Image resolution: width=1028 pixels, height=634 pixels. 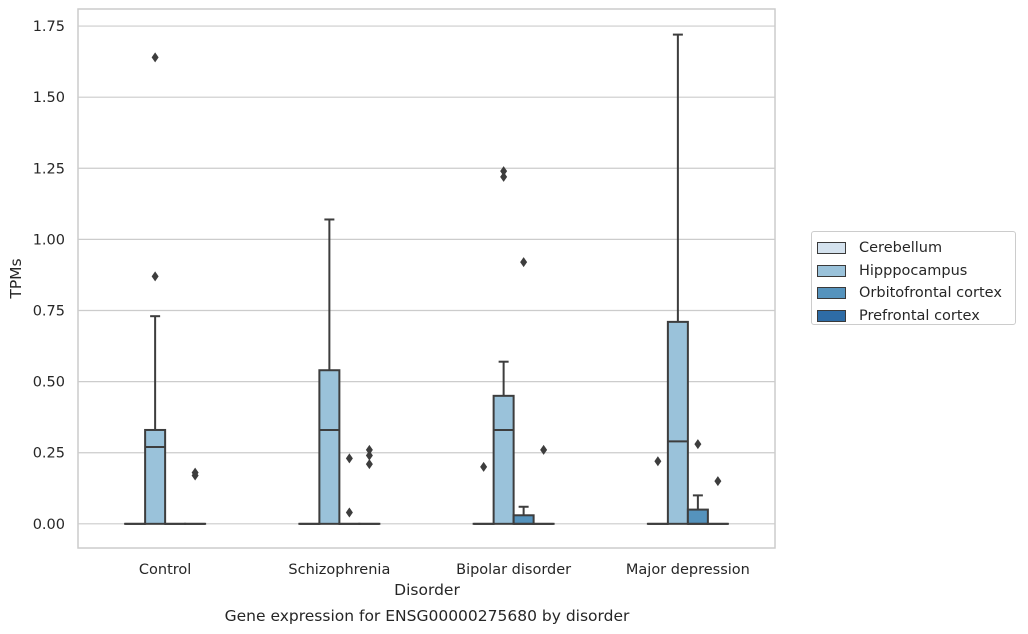 I want to click on legend-swatch-cerebellum, so click(x=831, y=248).